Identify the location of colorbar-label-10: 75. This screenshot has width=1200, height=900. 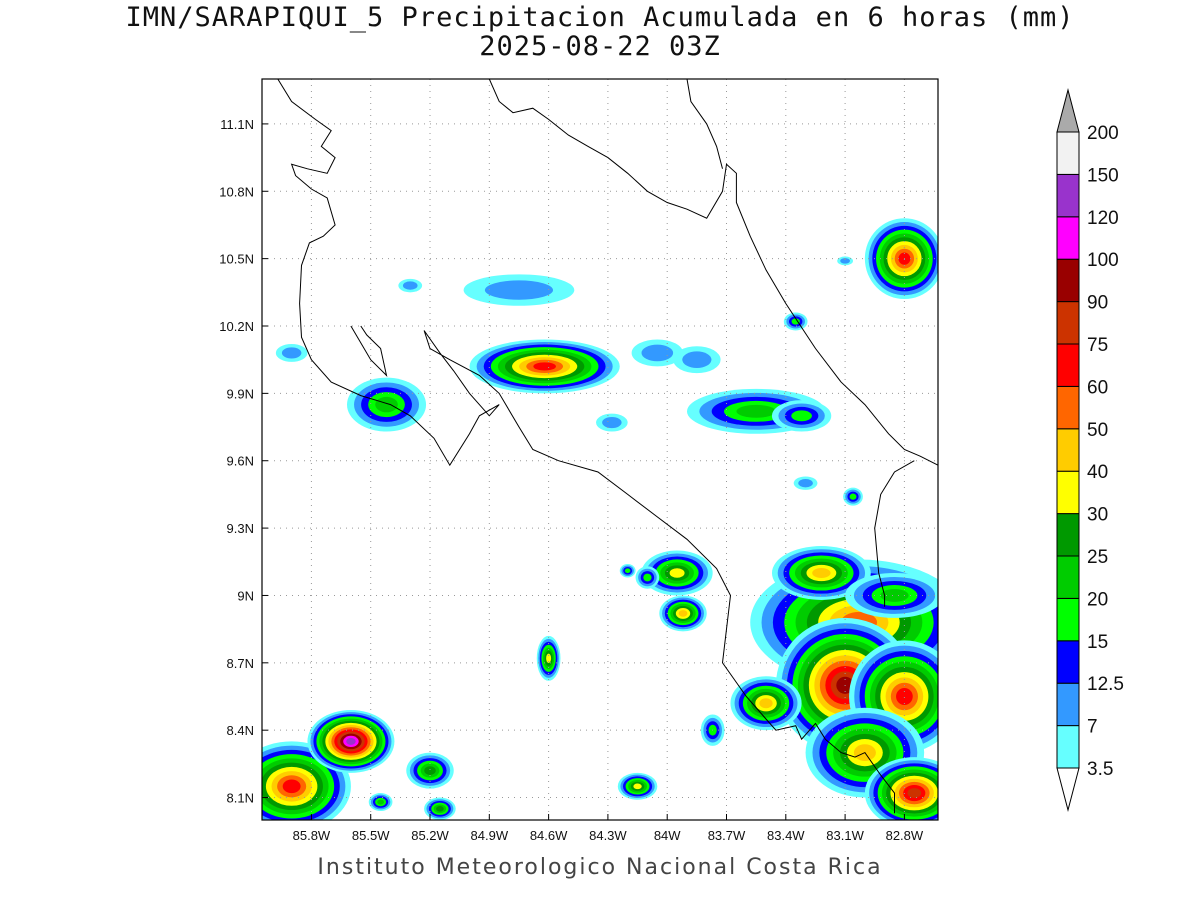
(1097, 345).